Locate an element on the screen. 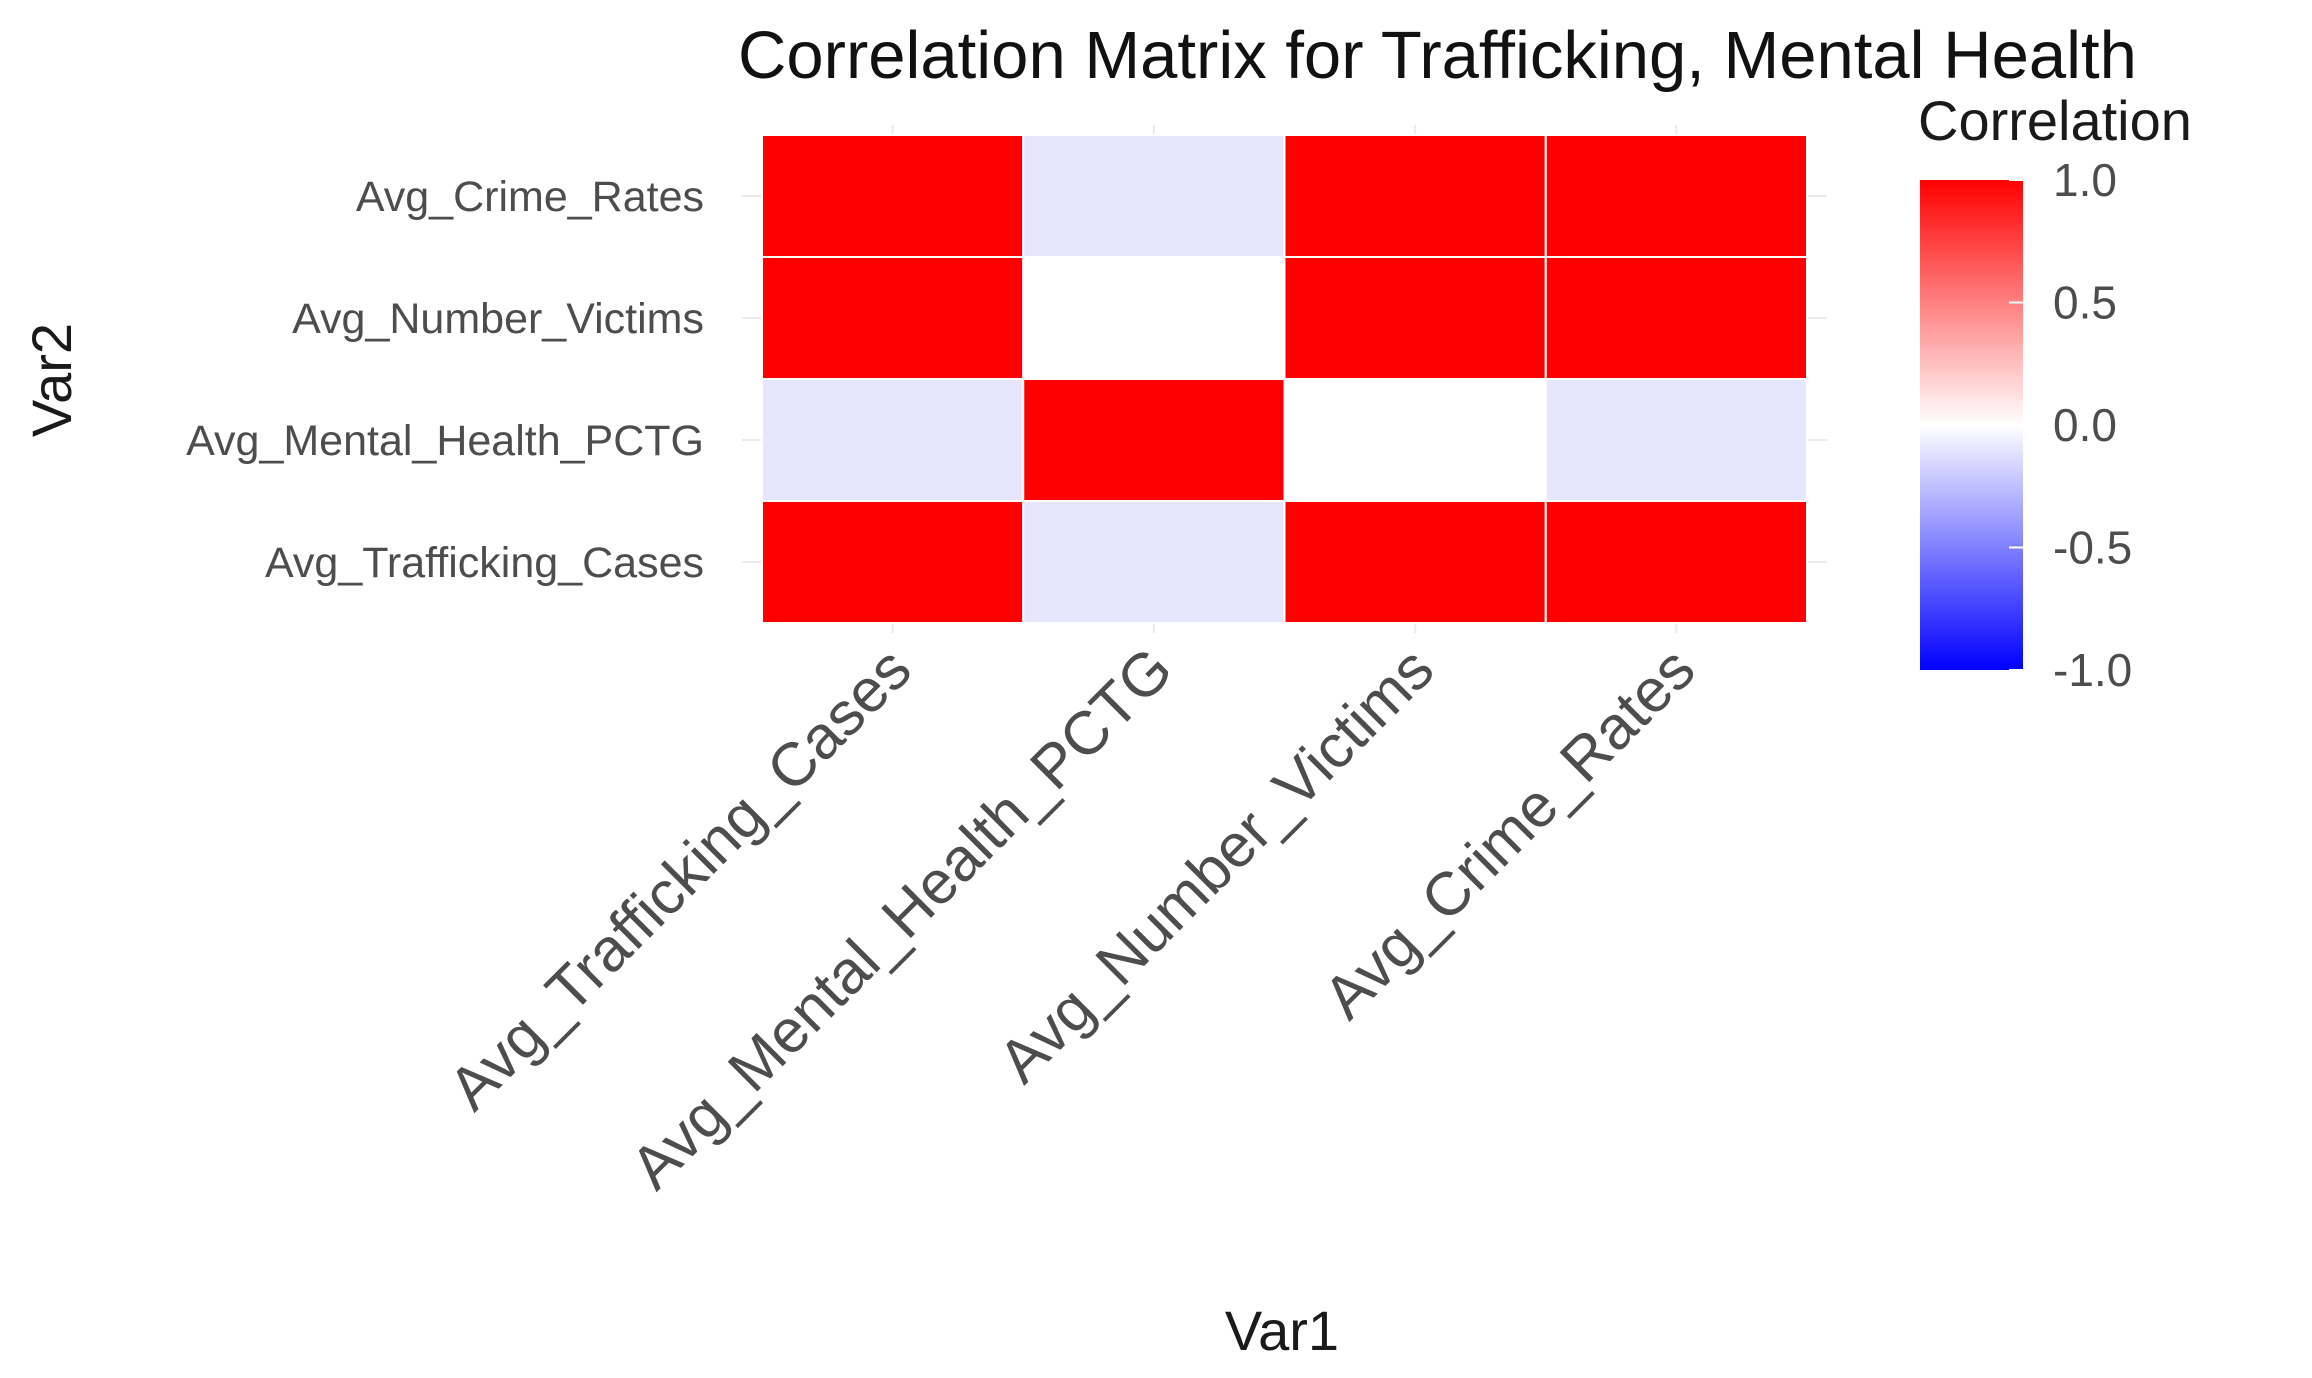 This screenshot has height=1378, width=2312. x-tick-label: Avg_Number_Victims is located at coordinates (1215, 864).